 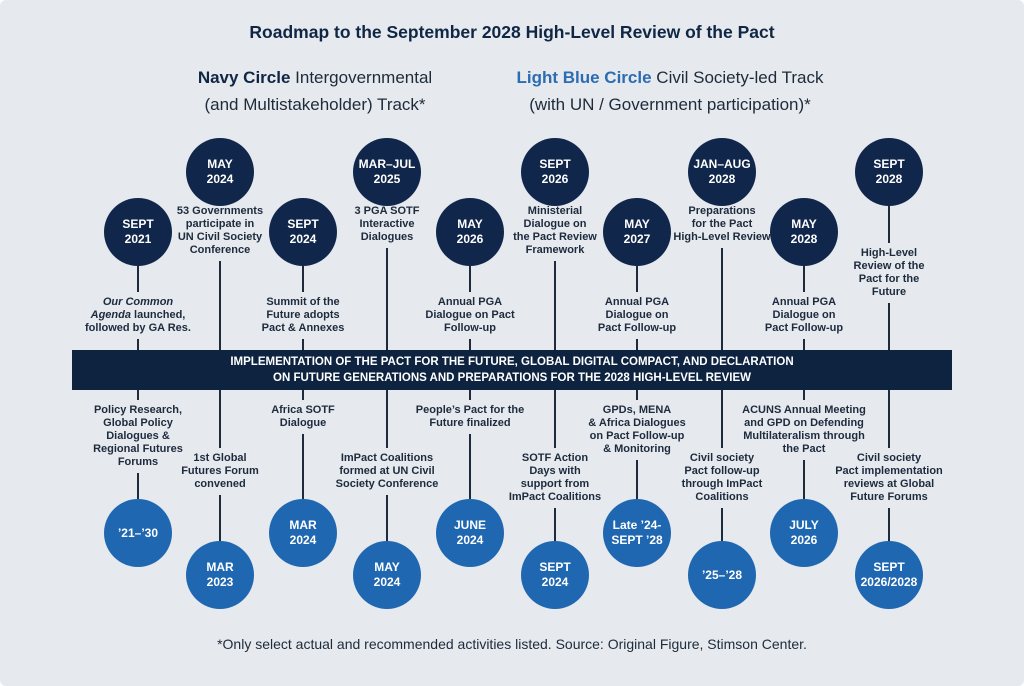 What do you see at coordinates (889, 575) in the screenshot?
I see `civil-society-date-circle: SEPT 2026/2028` at bounding box center [889, 575].